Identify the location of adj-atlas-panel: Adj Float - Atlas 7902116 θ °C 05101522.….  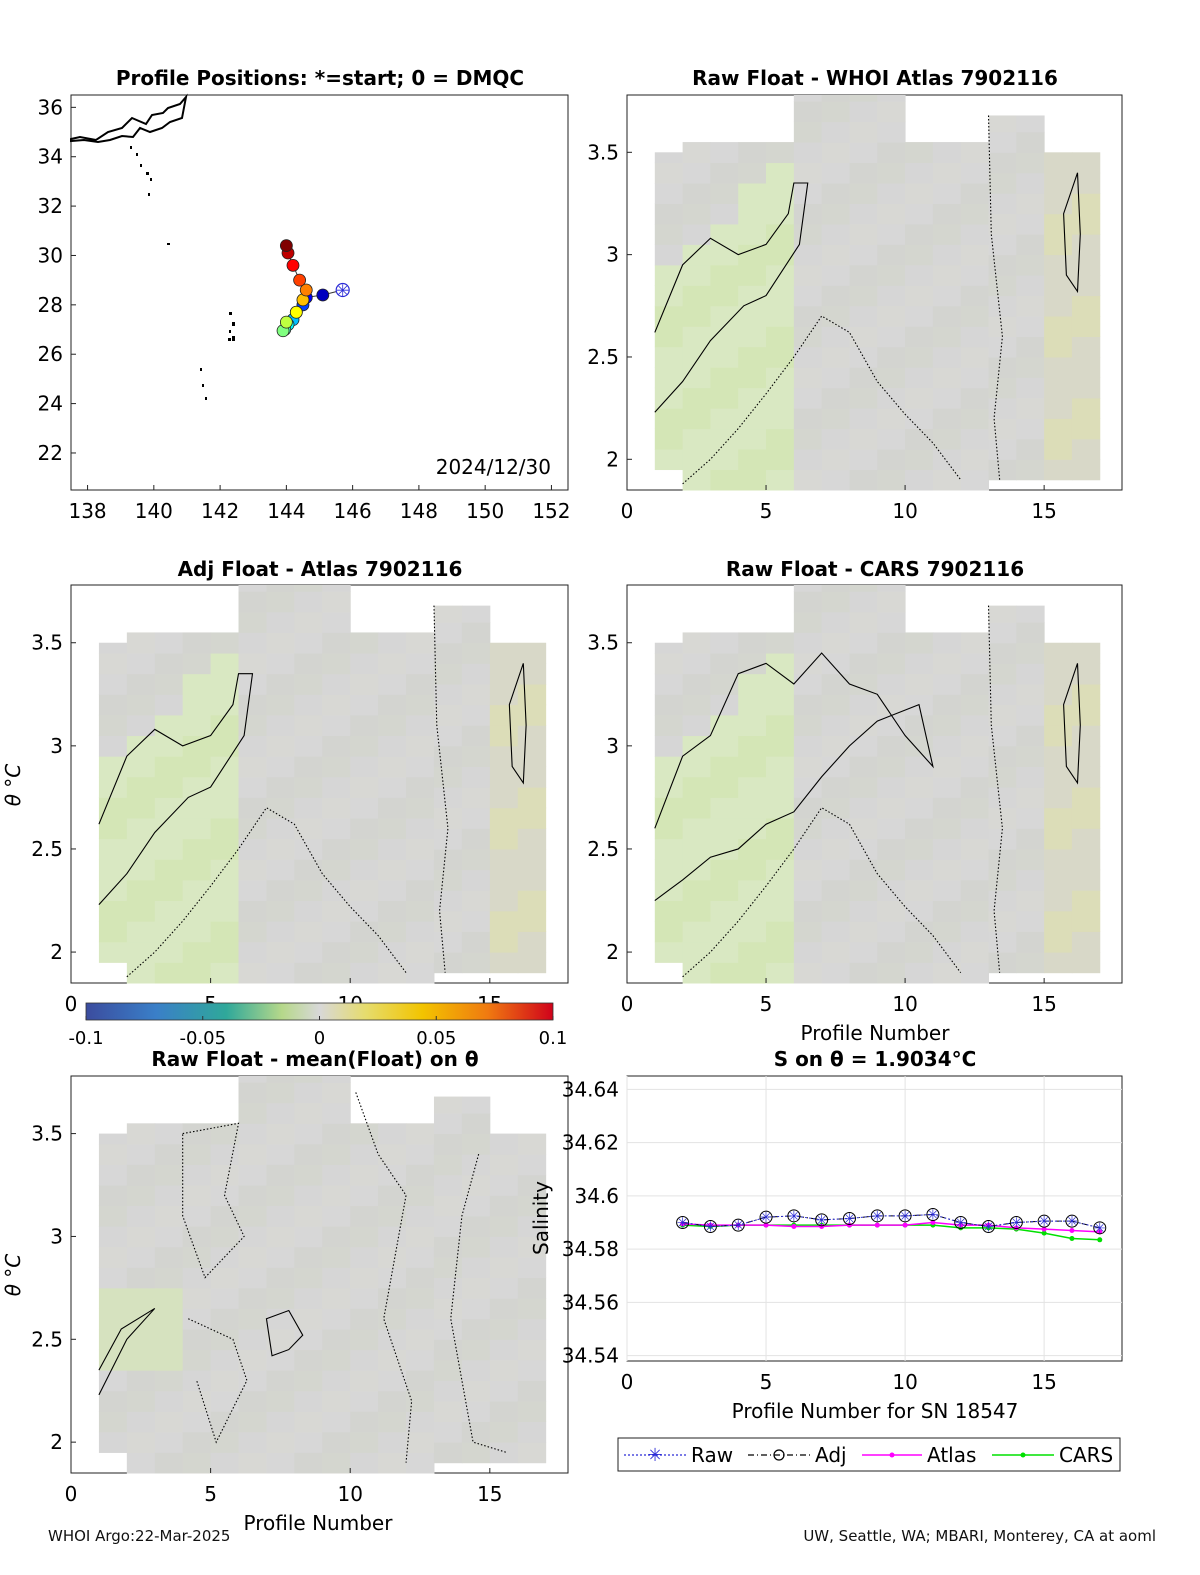
(285, 786).